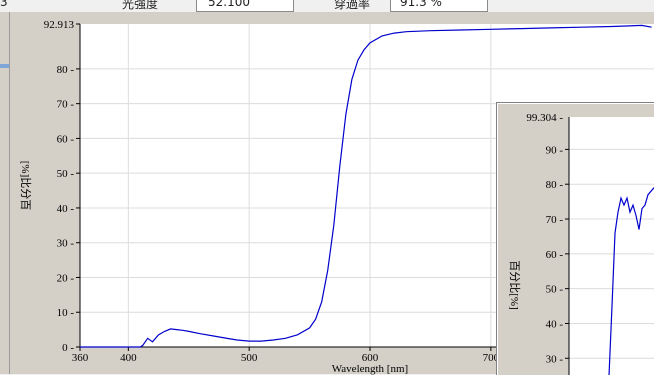 Image resolution: width=654 pixels, height=375 pixels. Describe the element at coordinates (631, 281) in the screenshot. I see `inset-series-line` at that location.